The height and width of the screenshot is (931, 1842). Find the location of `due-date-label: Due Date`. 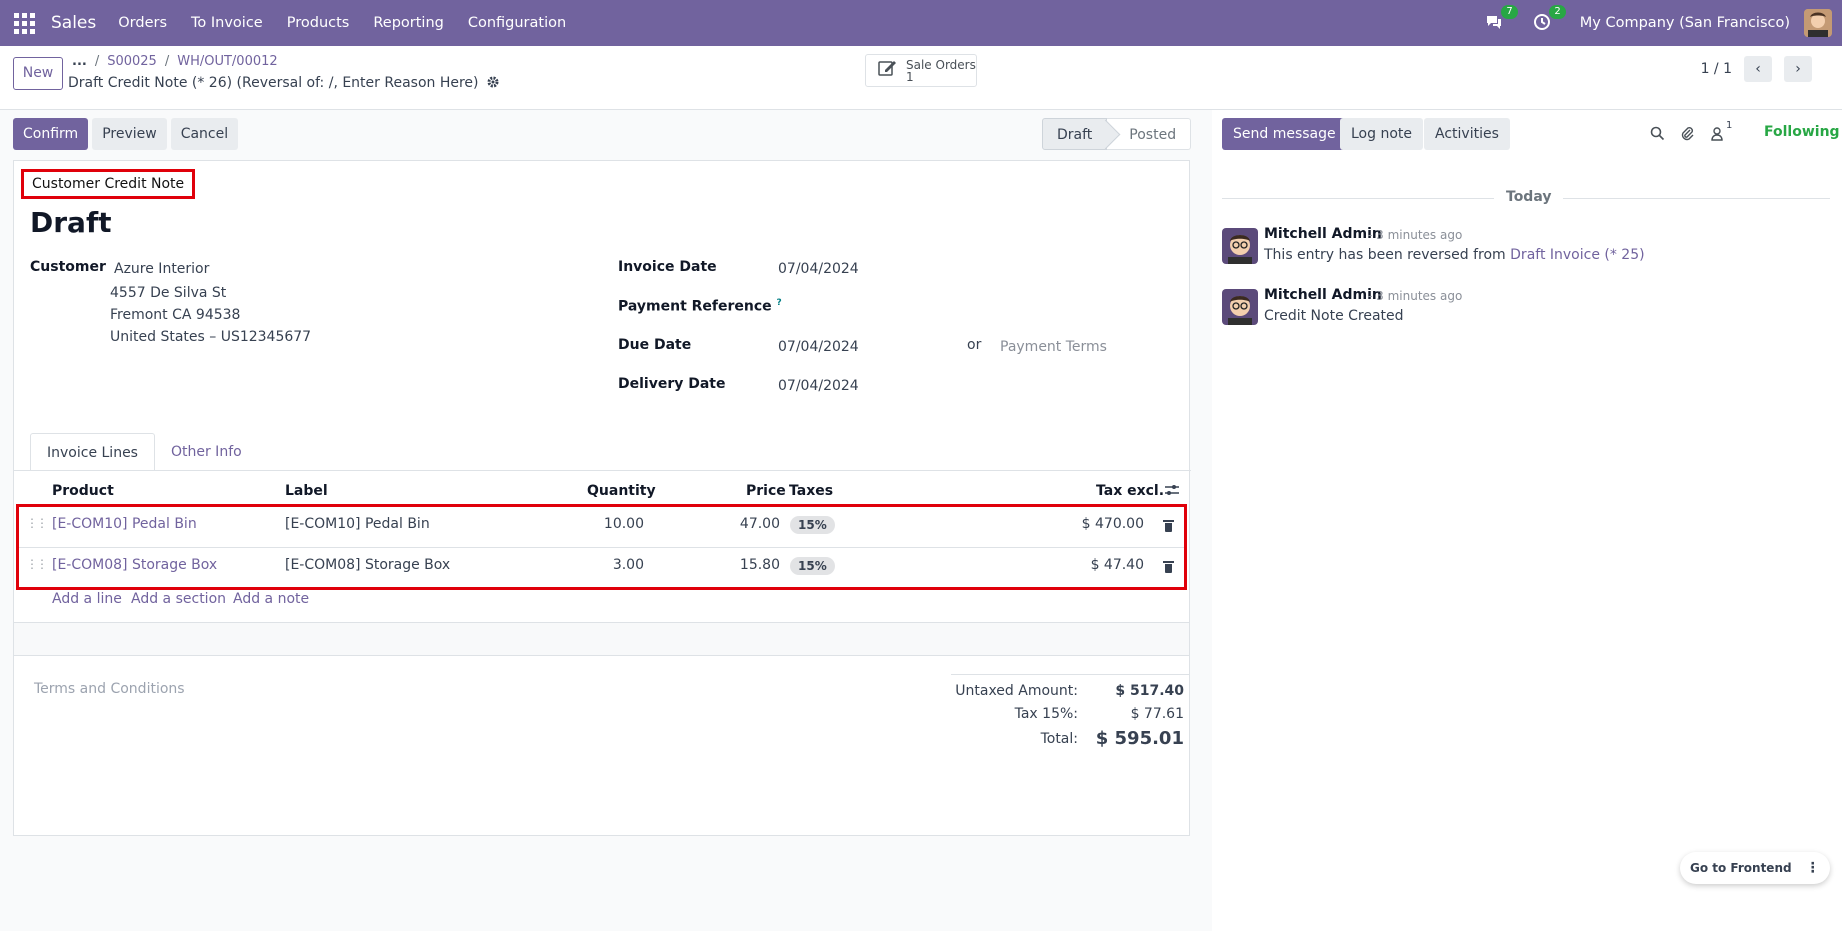

due-date-label: Due Date is located at coordinates (655, 345).